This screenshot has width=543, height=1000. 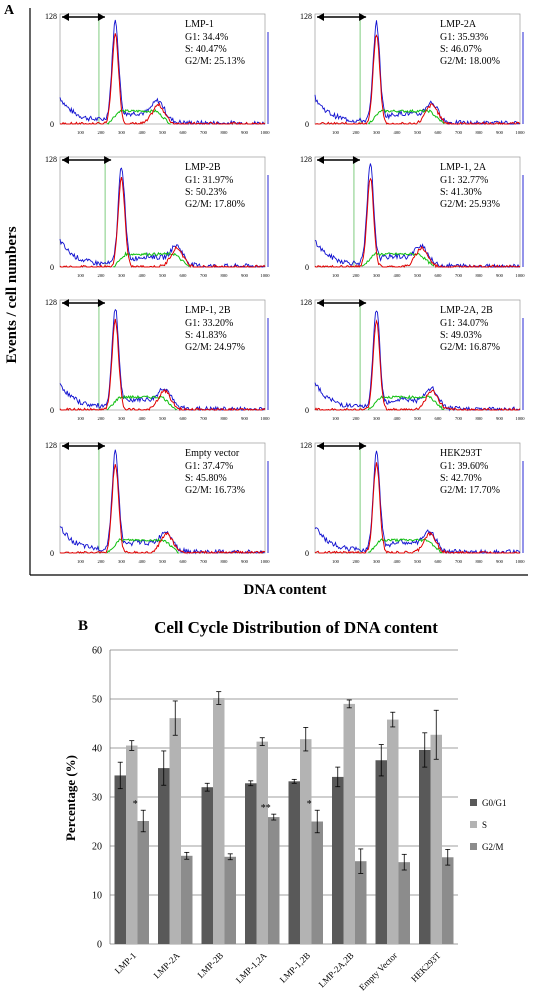 I want to click on legend-label: G0/G1, so click(x=494, y=803).